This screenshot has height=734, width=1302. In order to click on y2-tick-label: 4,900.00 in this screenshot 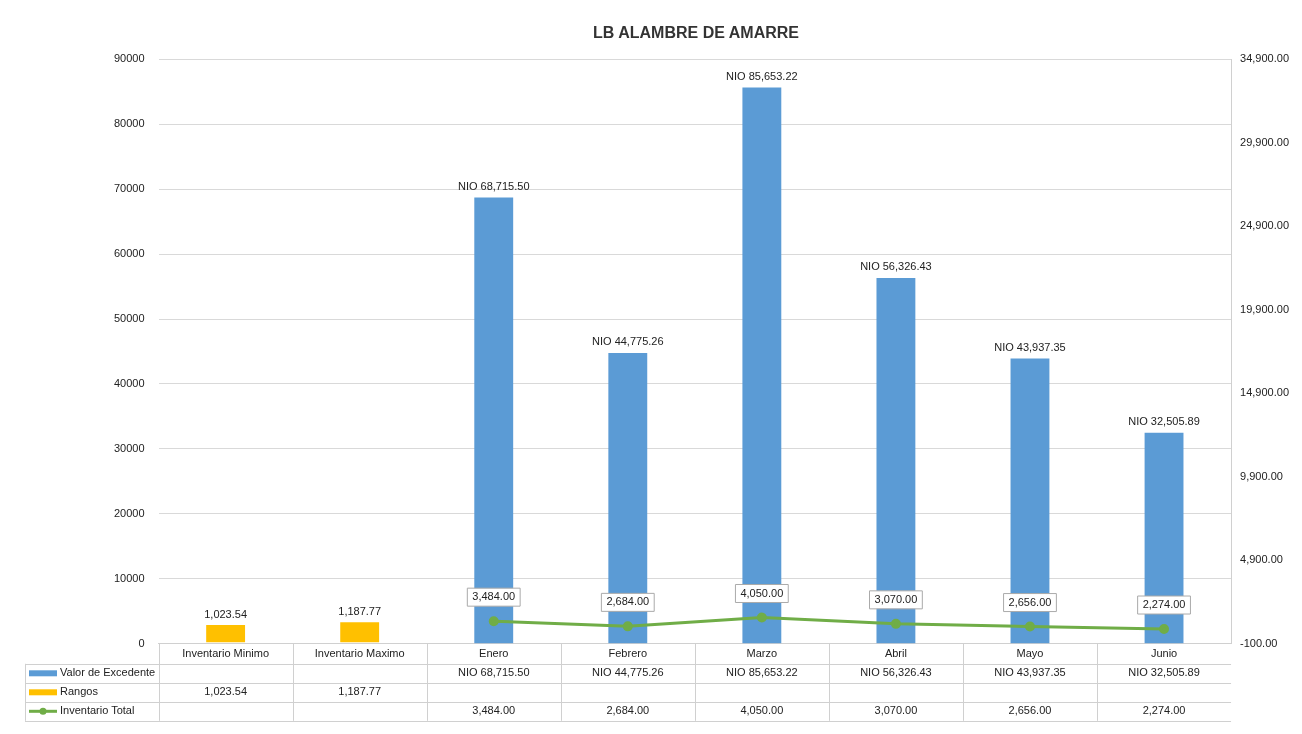, I will do `click(1261, 559)`.